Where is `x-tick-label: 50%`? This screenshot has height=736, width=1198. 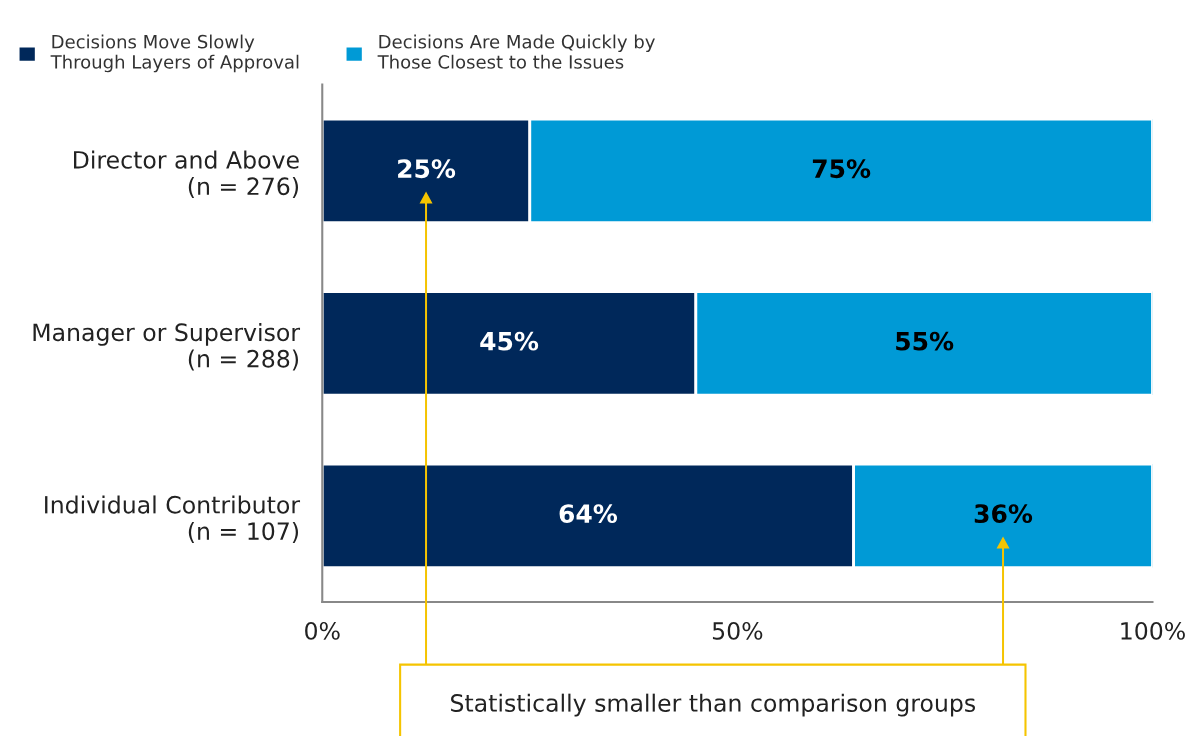 x-tick-label: 50% is located at coordinates (737, 630).